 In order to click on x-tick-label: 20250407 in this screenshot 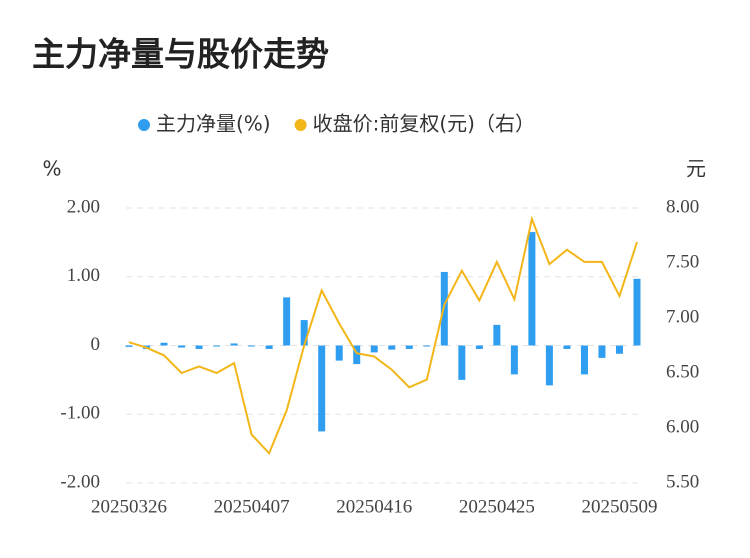, I will do `click(252, 506)`.